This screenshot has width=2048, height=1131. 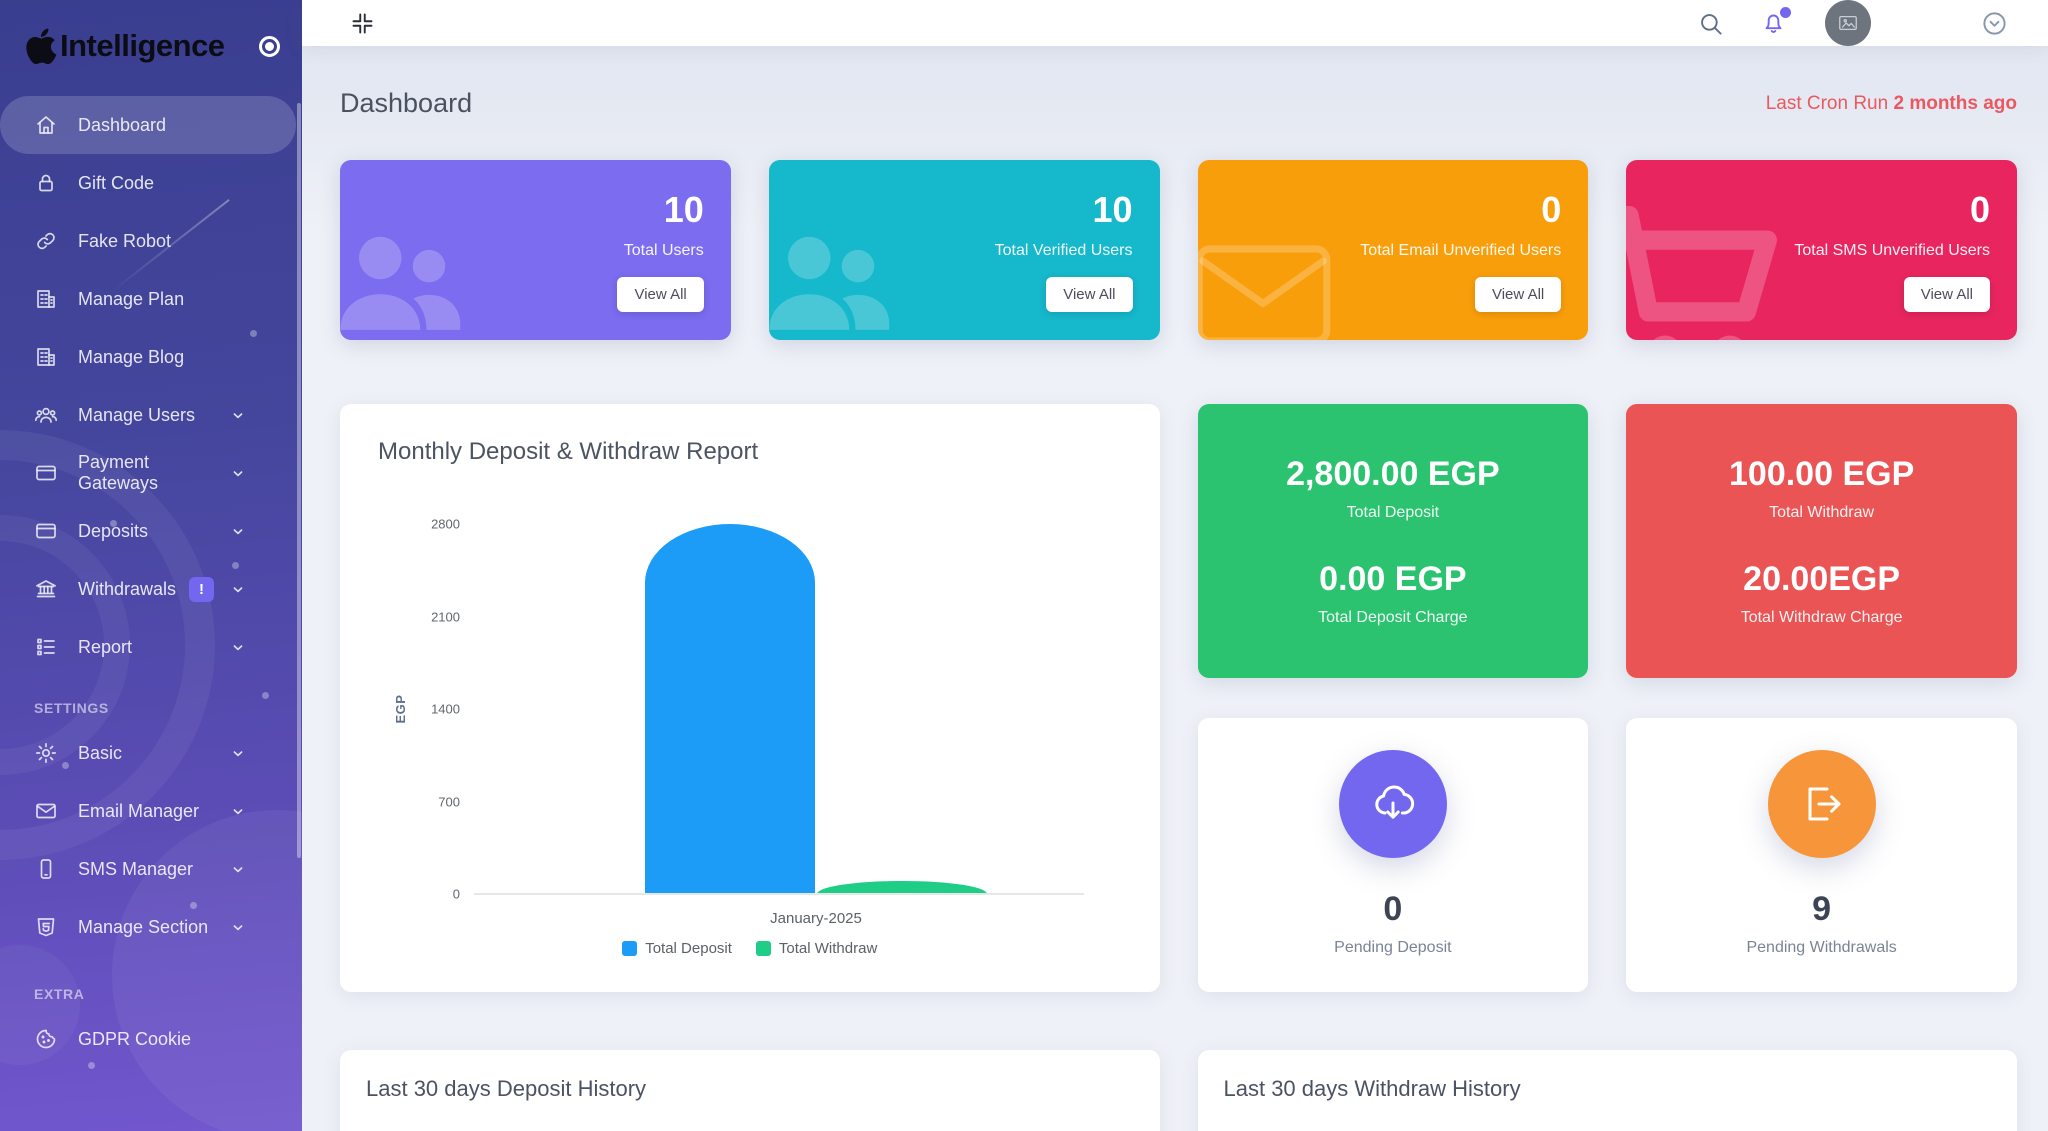 I want to click on bar-chart-plot: EGP 2800 2100 1400 700 0 January-2025, so click(x=738, y=722).